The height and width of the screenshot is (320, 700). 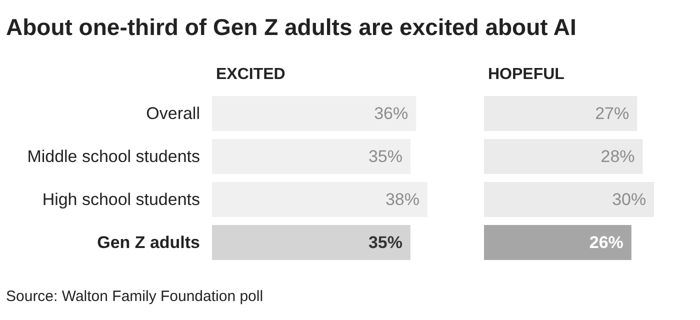 I want to click on data-label: 38%, so click(x=402, y=199).